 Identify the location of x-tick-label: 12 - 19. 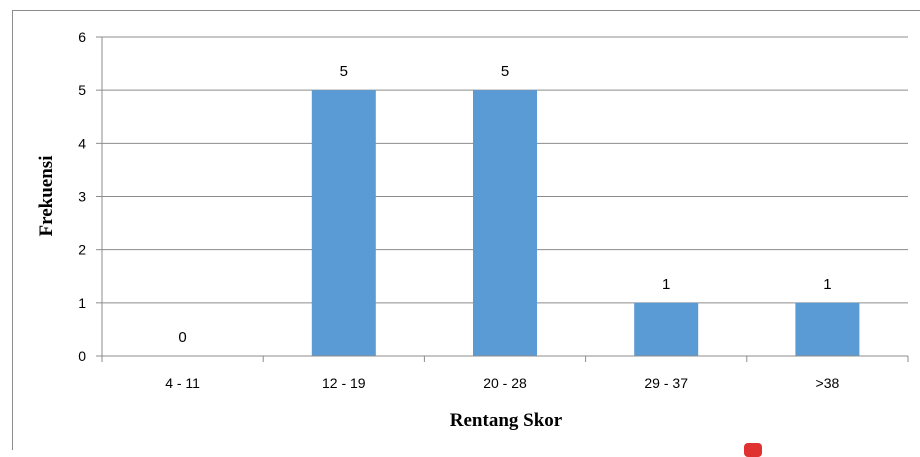
(344, 383).